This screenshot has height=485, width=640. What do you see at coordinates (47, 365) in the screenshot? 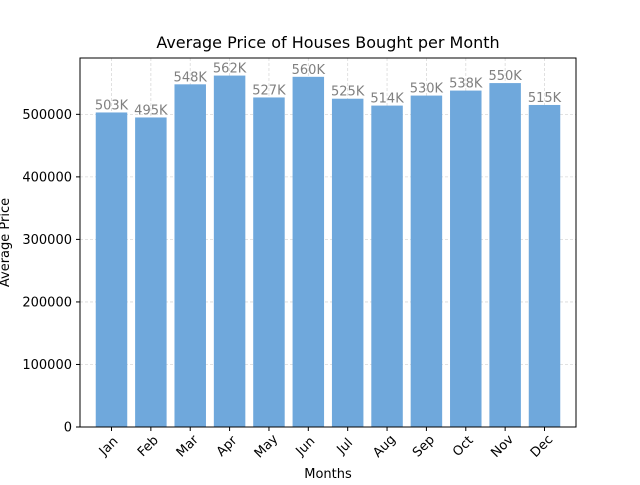
I see `y-tick-label: 100000` at bounding box center [47, 365].